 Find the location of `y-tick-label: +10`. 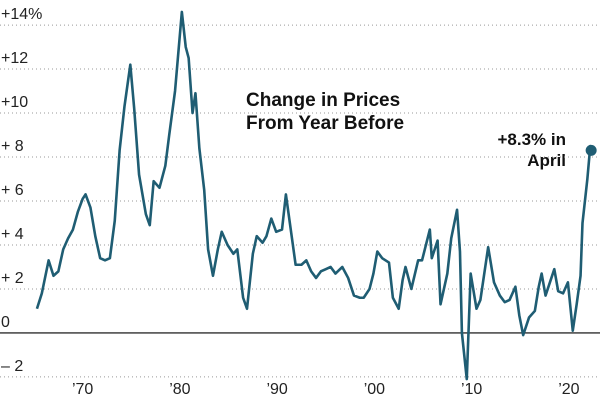

y-tick-label: +10 is located at coordinates (14, 102).